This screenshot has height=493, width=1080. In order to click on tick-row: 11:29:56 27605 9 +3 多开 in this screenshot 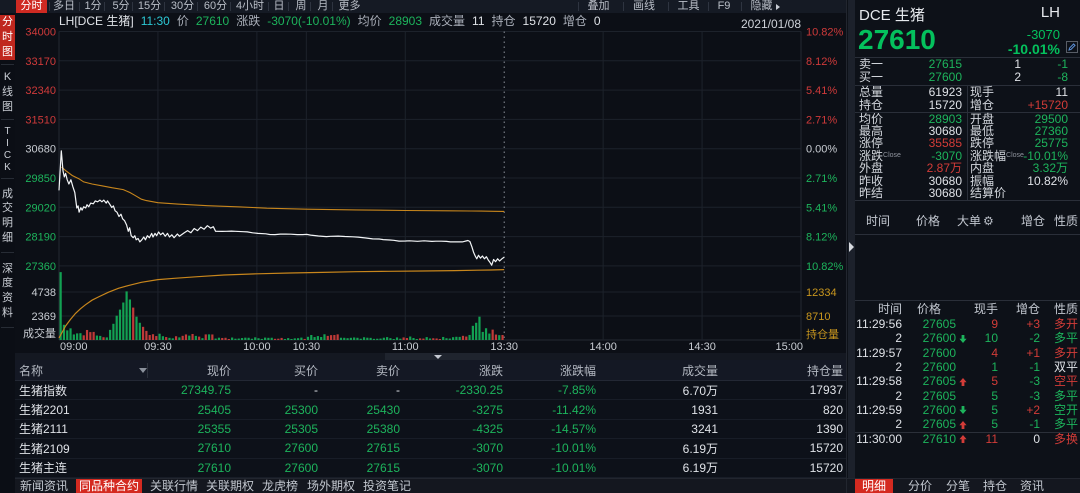, I will do `click(963, 324)`.